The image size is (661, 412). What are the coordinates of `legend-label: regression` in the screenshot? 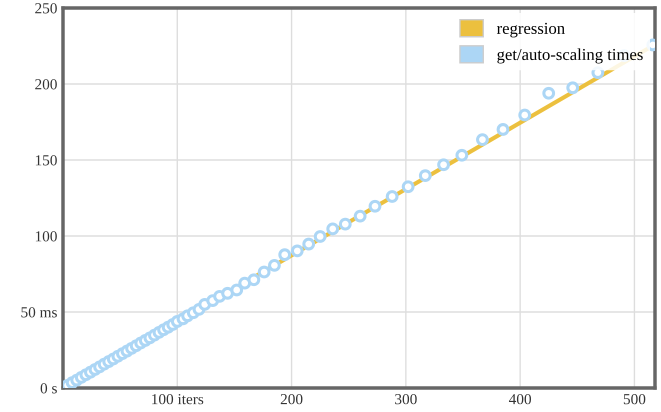 It's located at (530, 30).